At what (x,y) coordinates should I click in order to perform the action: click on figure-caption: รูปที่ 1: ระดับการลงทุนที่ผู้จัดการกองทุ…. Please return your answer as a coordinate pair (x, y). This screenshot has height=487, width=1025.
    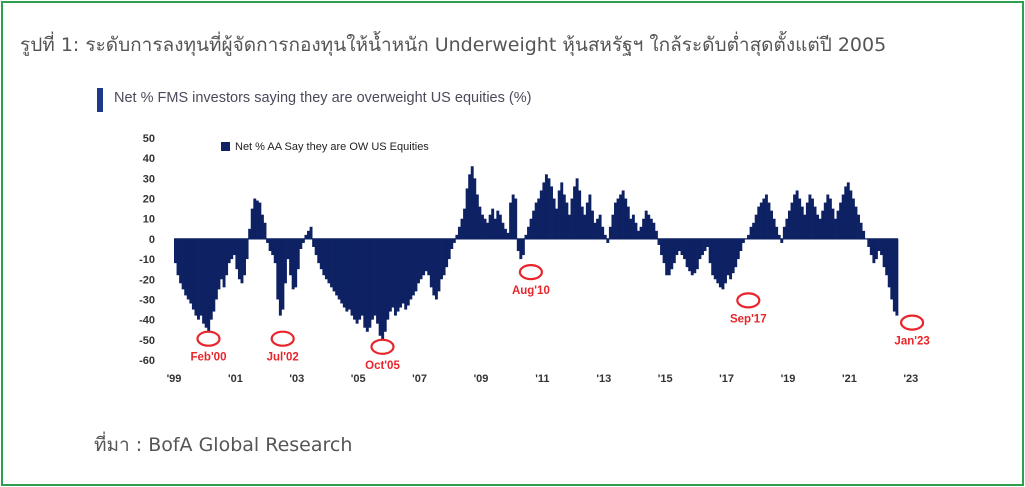
    Looking at the image, I should click on (453, 45).